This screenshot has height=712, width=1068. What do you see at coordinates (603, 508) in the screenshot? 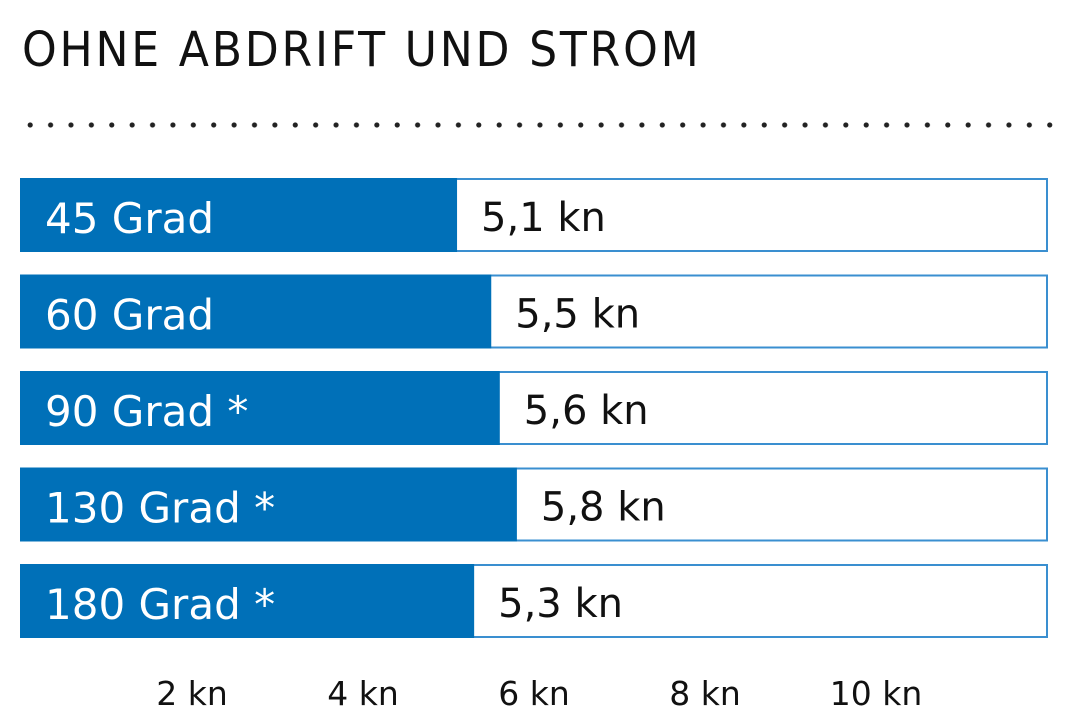
I see `value-label: 5,8 kn` at bounding box center [603, 508].